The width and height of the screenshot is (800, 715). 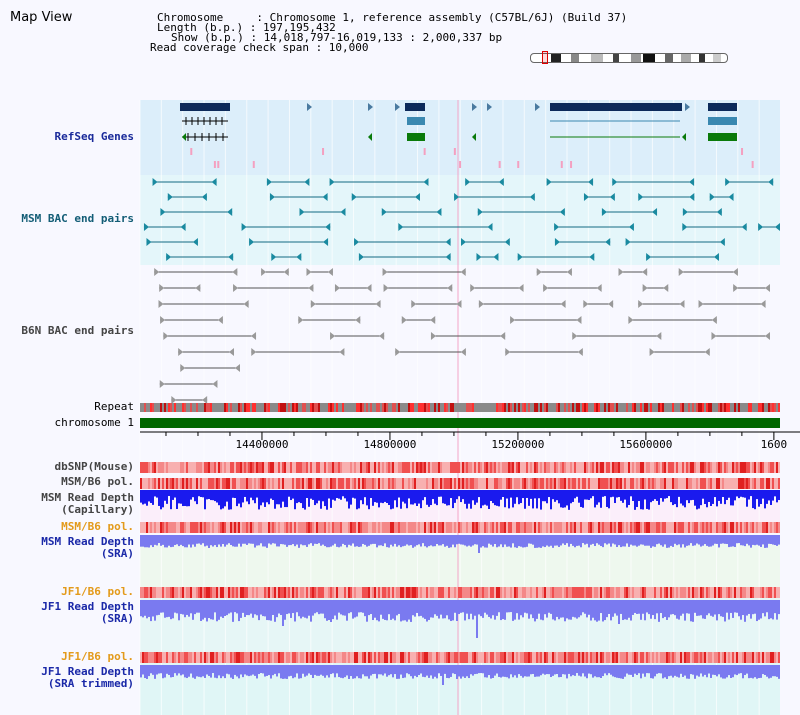 I want to click on track-label-jf1-depth-trimmed: JF1 Read Depth (SRA trimmed), so click(x=87, y=677).